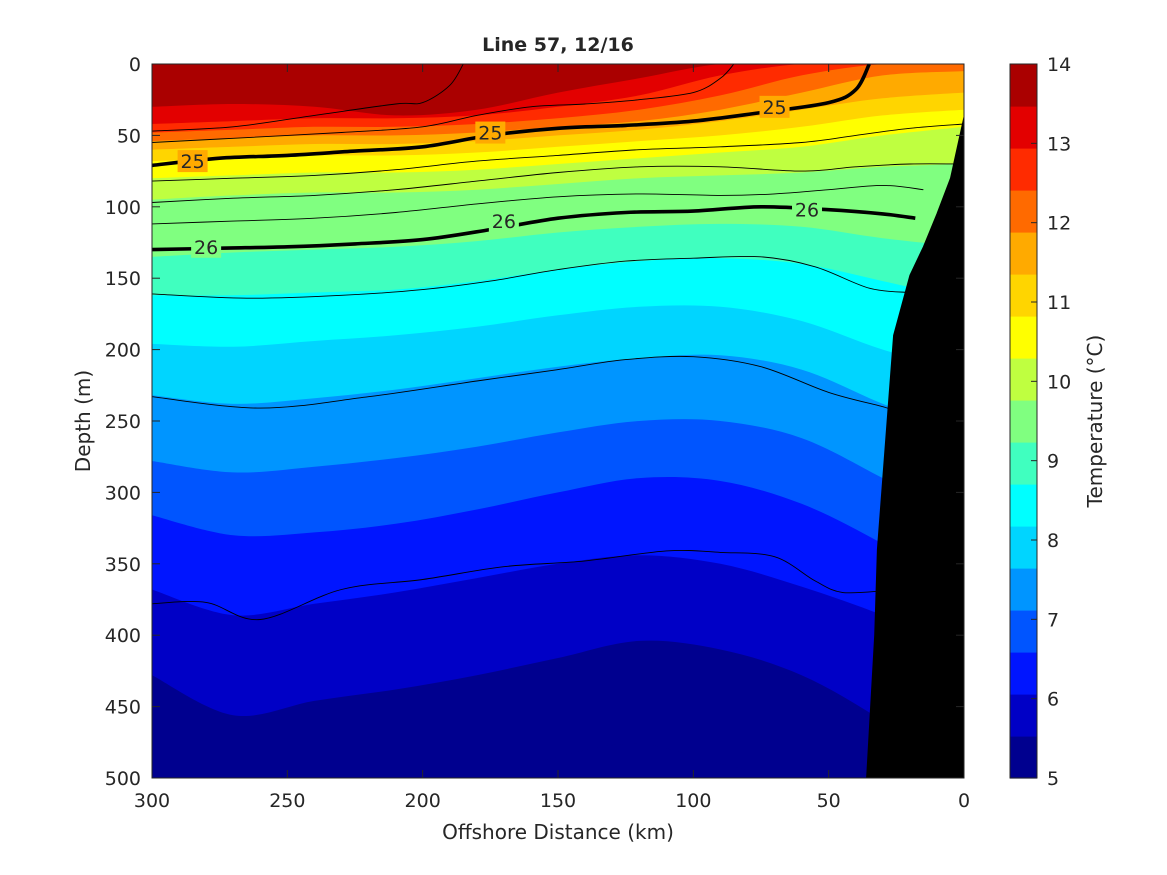 This screenshot has width=1167, height=875. I want to click on y-tick-label: 400, so click(123, 636).